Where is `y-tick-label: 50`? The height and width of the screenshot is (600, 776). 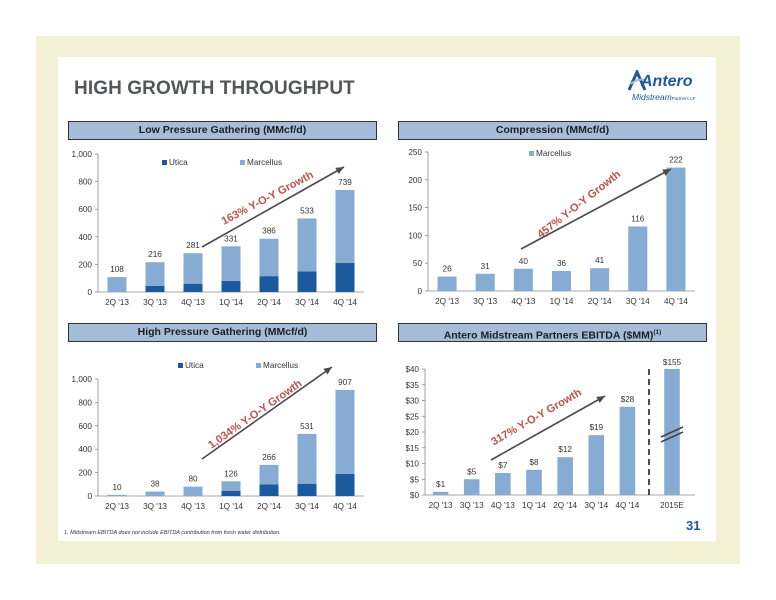 y-tick-label: 50 is located at coordinates (418, 263).